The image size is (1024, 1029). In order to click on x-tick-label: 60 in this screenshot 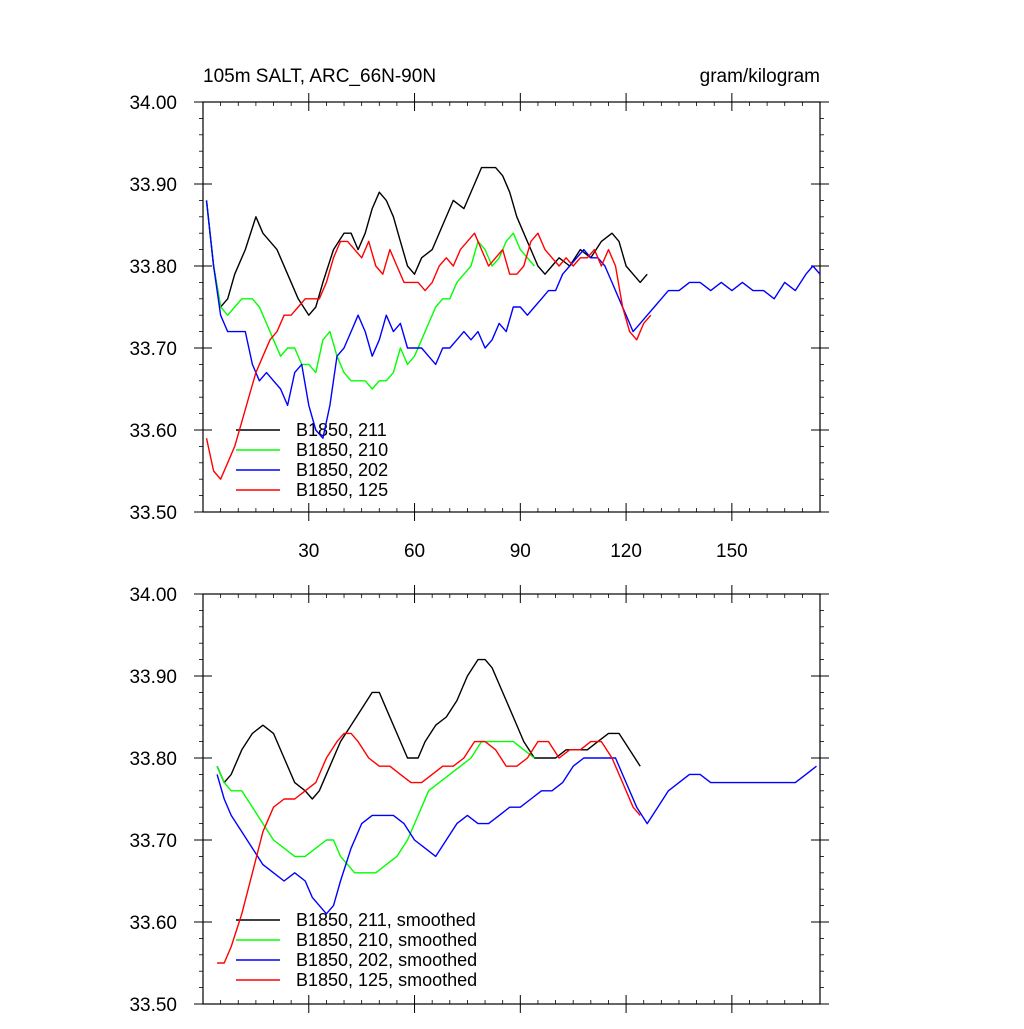, I will do `click(414, 551)`.